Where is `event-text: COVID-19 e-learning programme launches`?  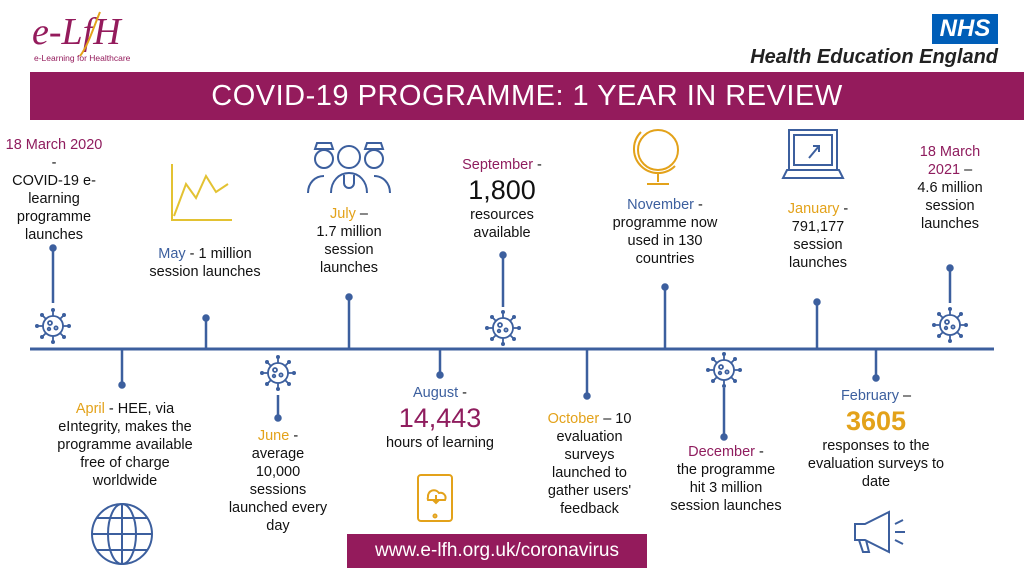 event-text: COVID-19 e-learning programme launches is located at coordinates (54, 208).